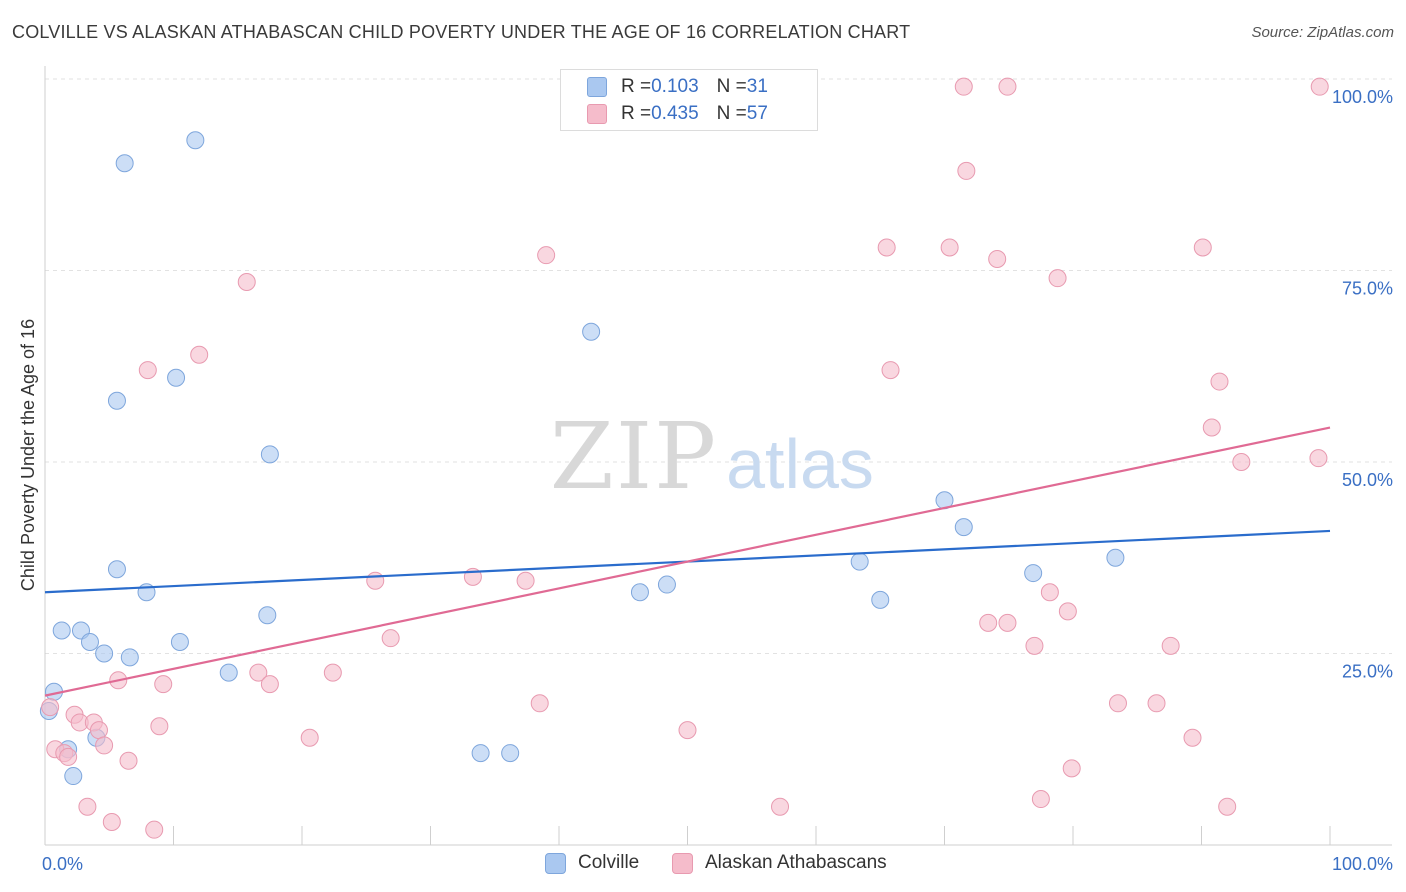 This screenshot has width=1406, height=892. I want to click on watermark-zip: ZIP, so click(634, 456).